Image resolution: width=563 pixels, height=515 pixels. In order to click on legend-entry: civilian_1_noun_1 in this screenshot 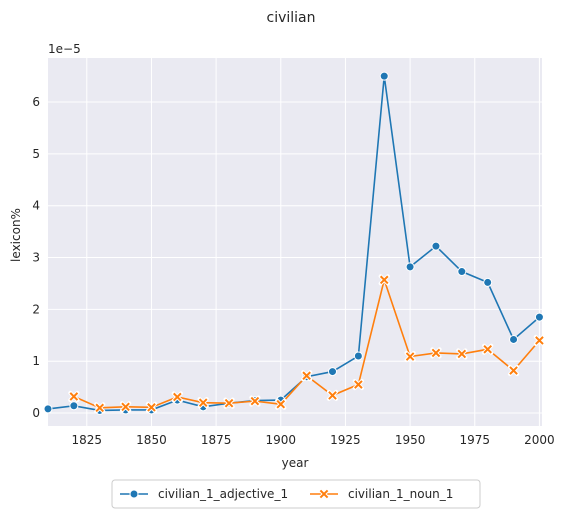, I will do `click(400, 494)`.